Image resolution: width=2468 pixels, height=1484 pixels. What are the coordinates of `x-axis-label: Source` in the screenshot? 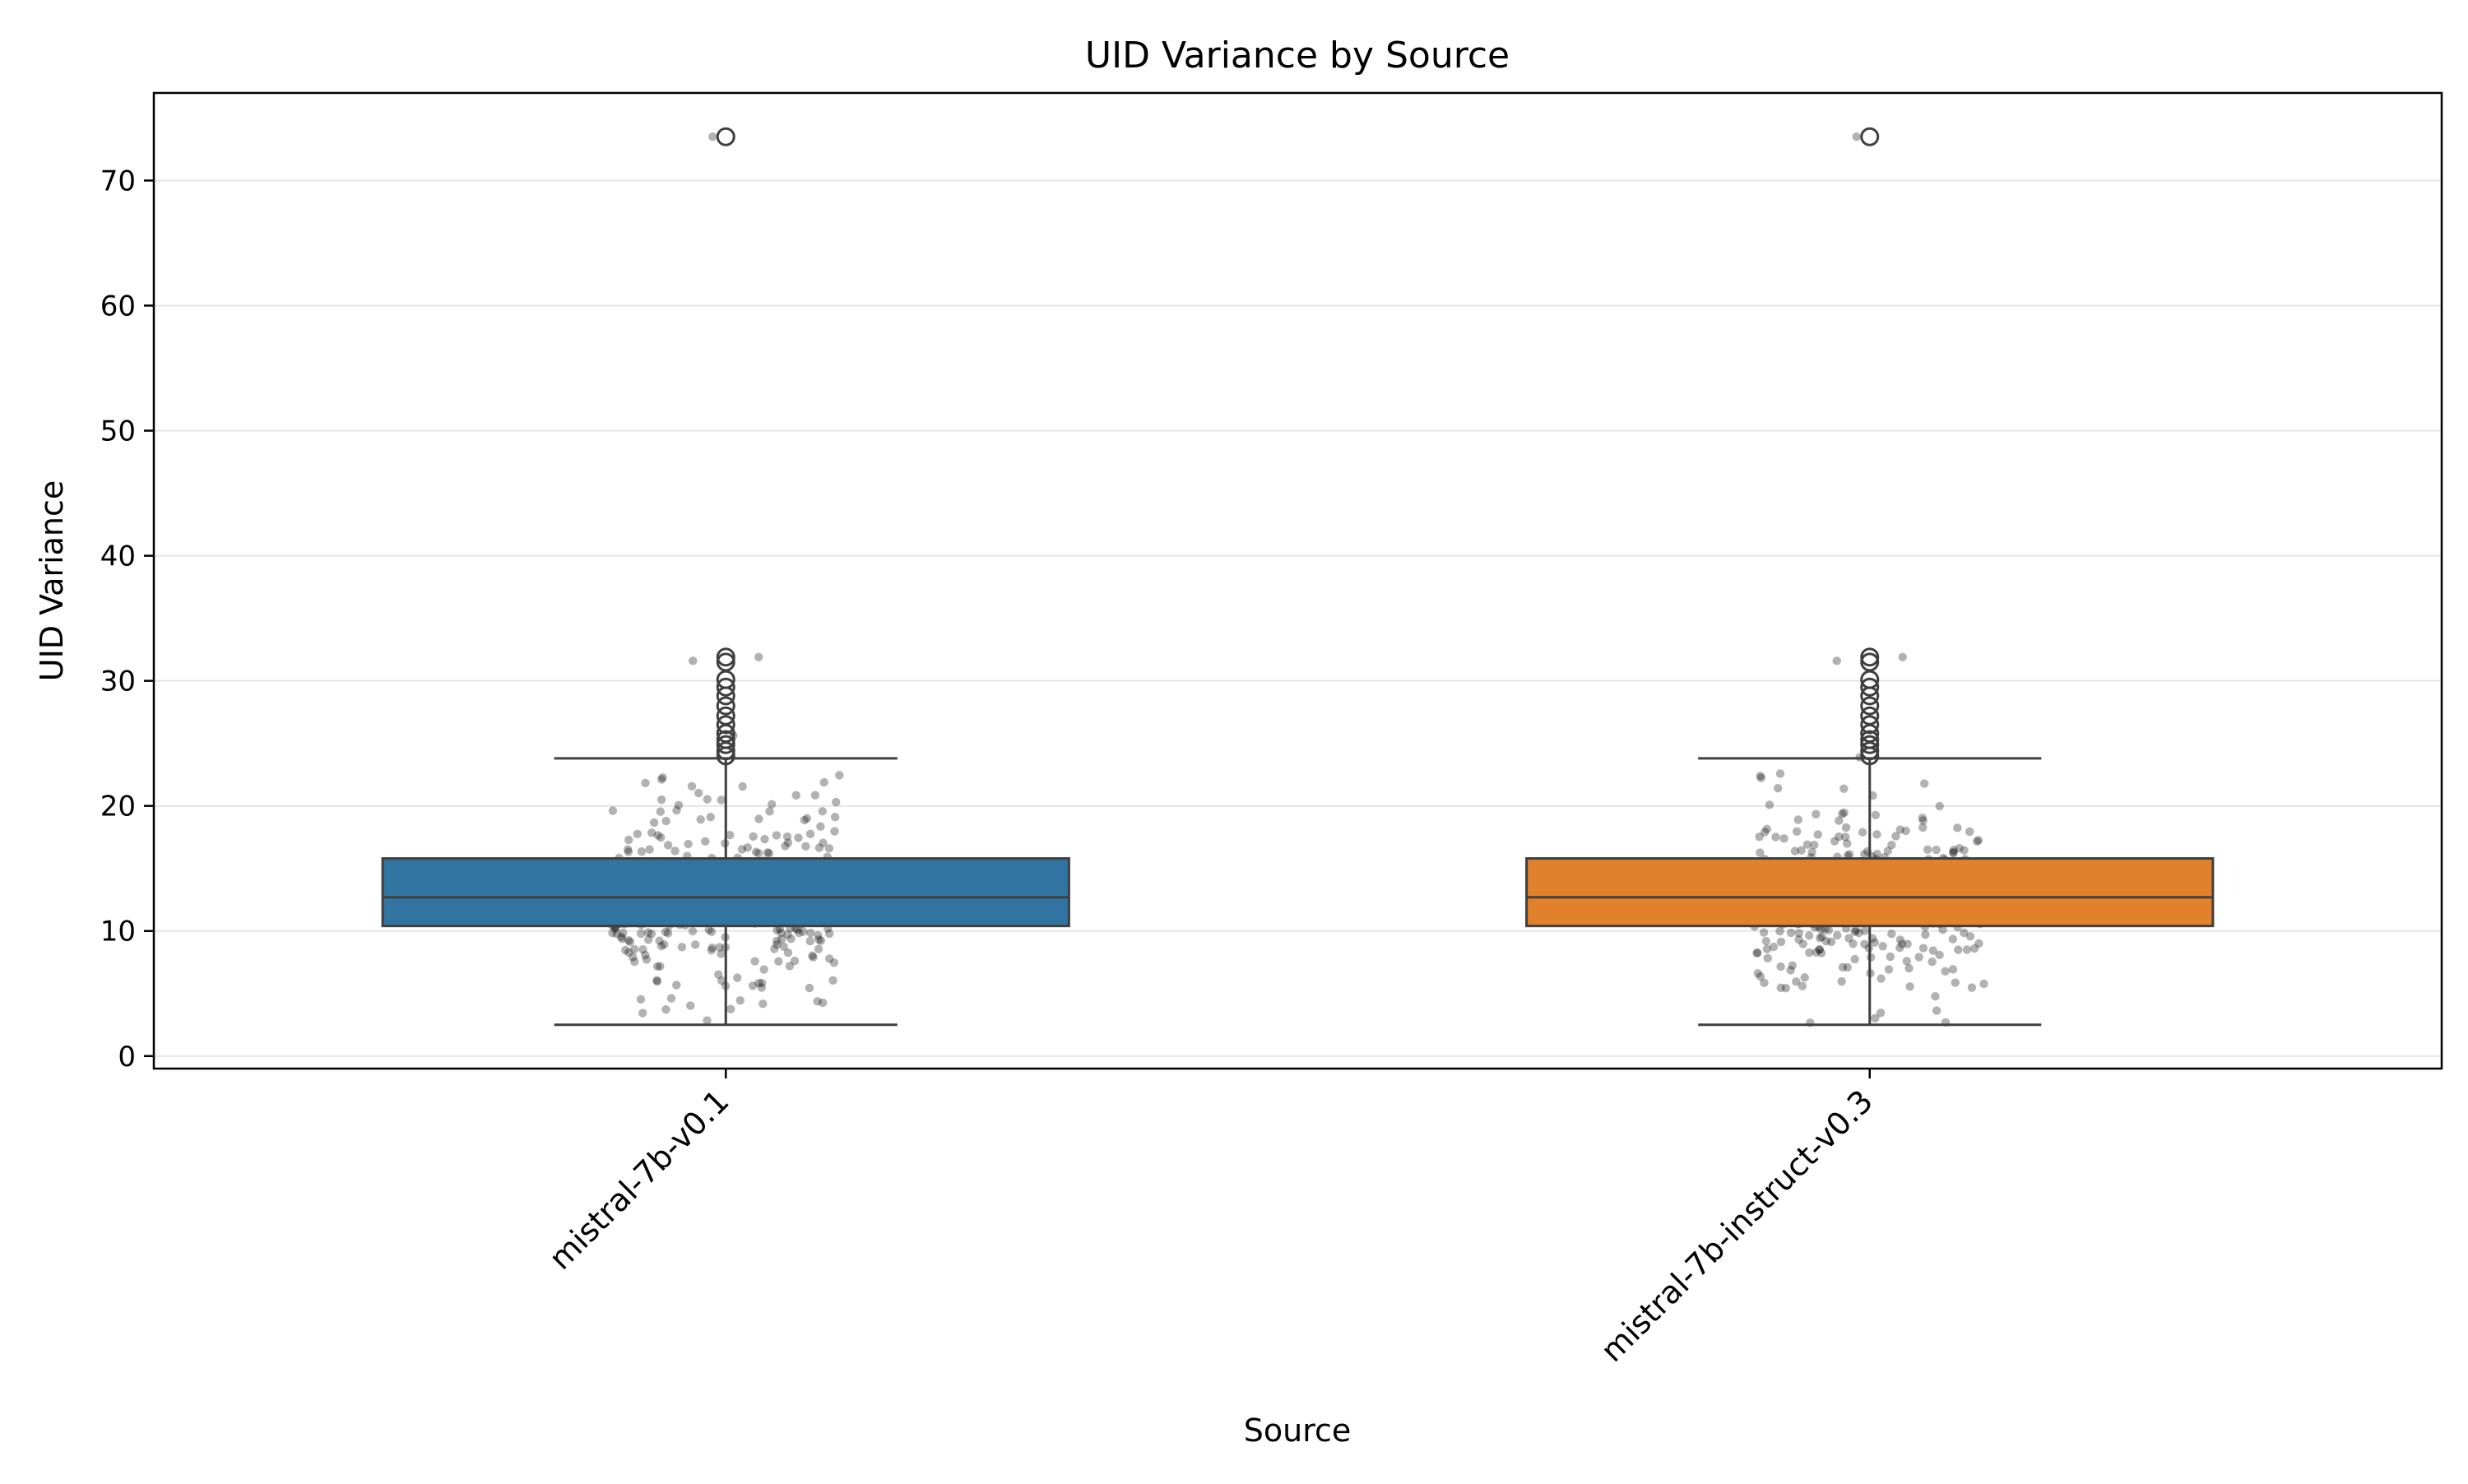 It's located at (1298, 1430).